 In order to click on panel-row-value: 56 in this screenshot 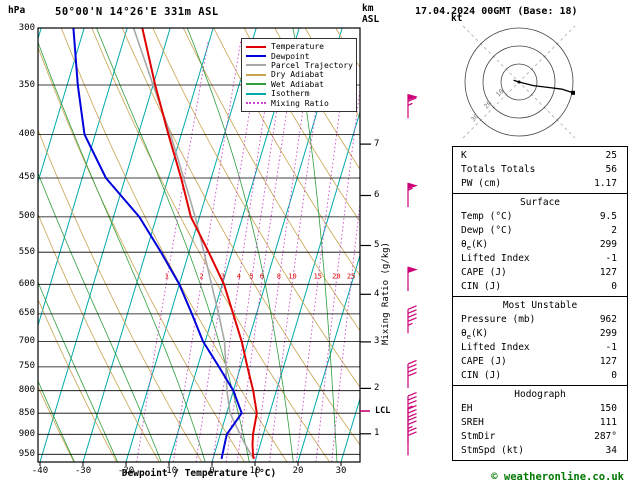, I will do `click(611, 169)`.